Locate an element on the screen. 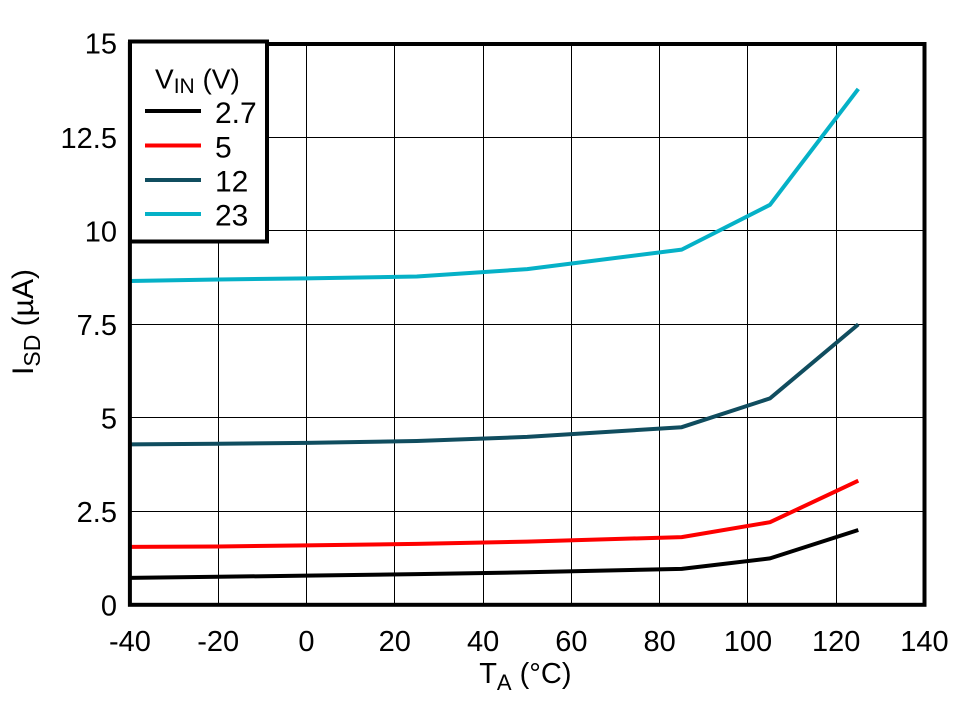 This screenshot has height=701, width=972. svg-text: -20 is located at coordinates (218, 642).